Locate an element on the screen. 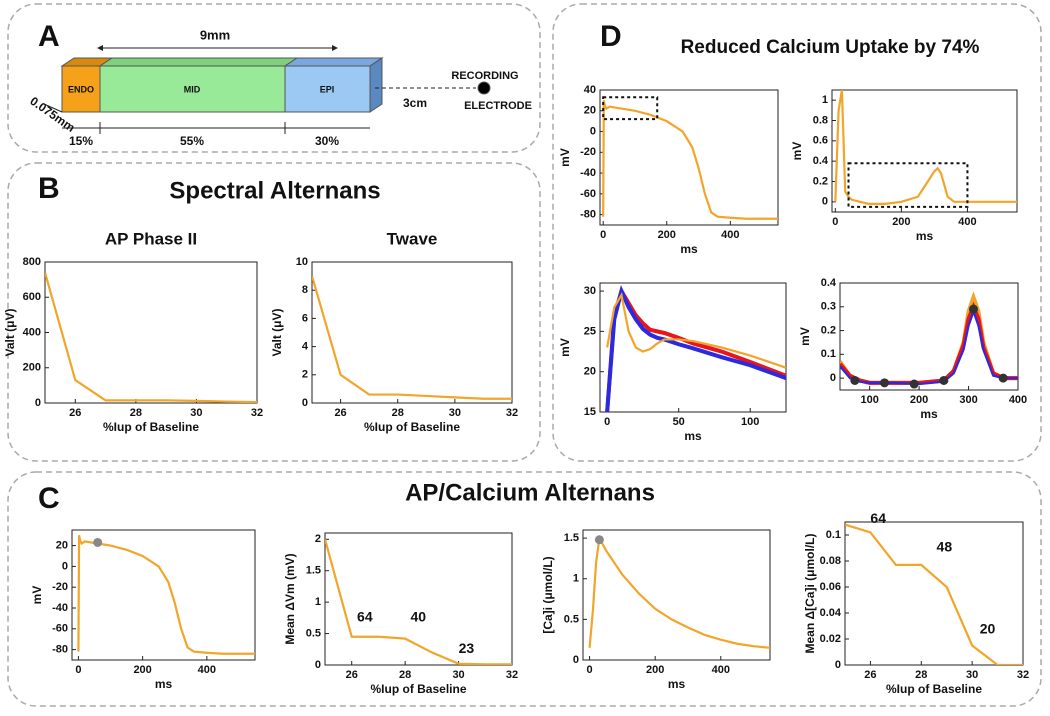 The image size is (1050, 716). x-tick-label: 26 is located at coordinates (352, 675).